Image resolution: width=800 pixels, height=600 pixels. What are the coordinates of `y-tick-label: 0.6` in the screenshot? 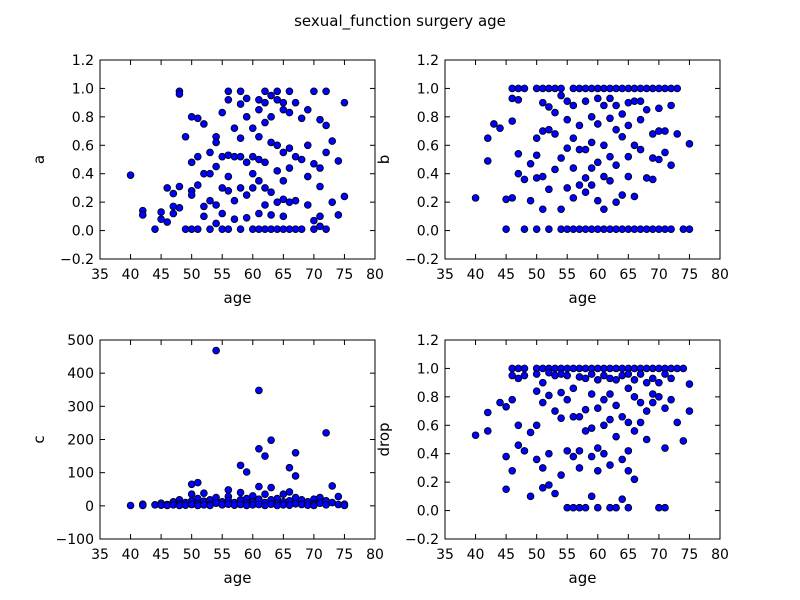 It's located at (428, 146).